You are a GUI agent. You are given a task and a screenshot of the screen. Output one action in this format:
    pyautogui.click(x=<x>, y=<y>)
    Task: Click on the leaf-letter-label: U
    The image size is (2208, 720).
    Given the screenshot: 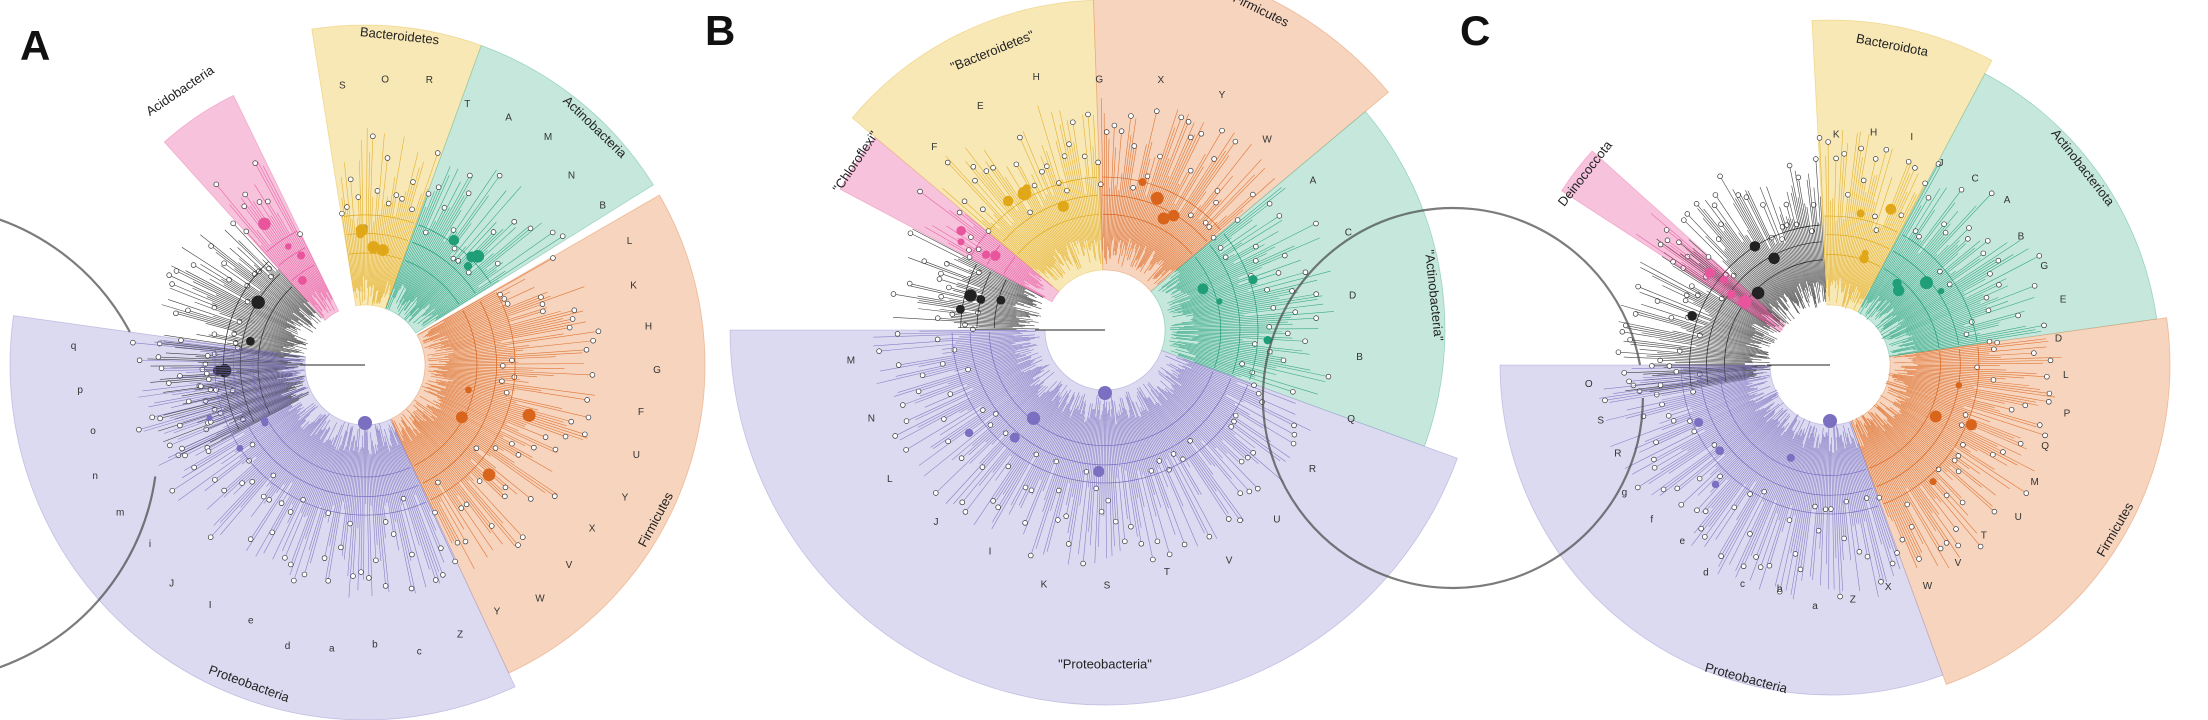 What is the action you would take?
    pyautogui.click(x=636, y=455)
    